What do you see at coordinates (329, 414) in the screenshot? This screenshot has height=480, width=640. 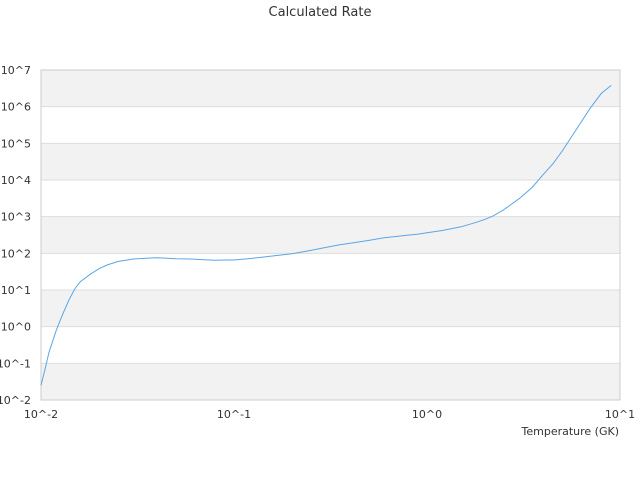 I see `x-axis-ticks: 10^-2 10^-1 10^0 10^1` at bounding box center [329, 414].